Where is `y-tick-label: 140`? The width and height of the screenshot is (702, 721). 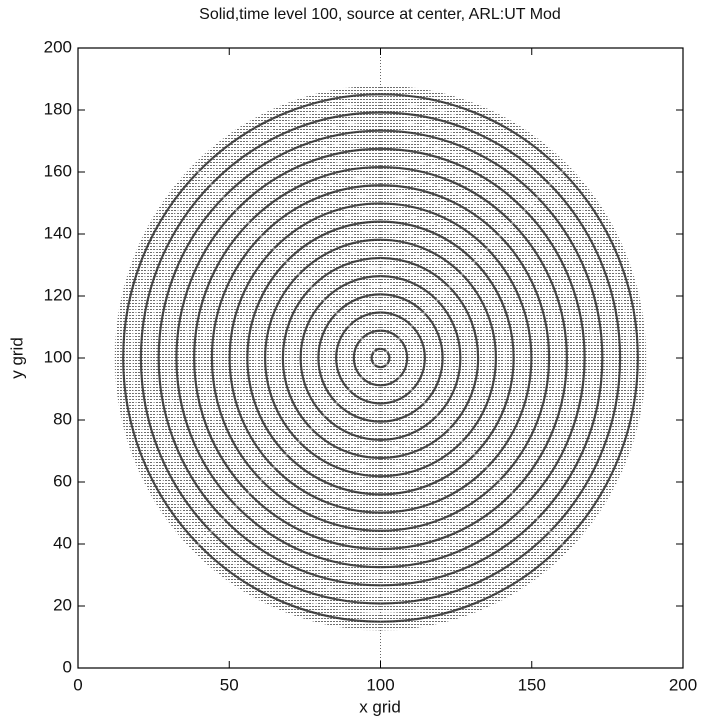
y-tick-label: 140 is located at coordinates (58, 232).